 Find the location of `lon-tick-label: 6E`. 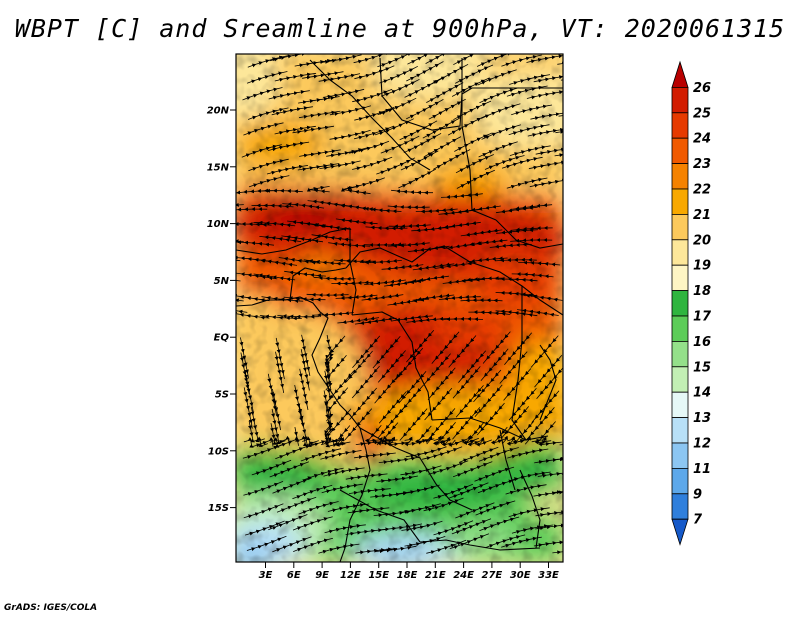

lon-tick-label: 6E is located at coordinates (294, 575).